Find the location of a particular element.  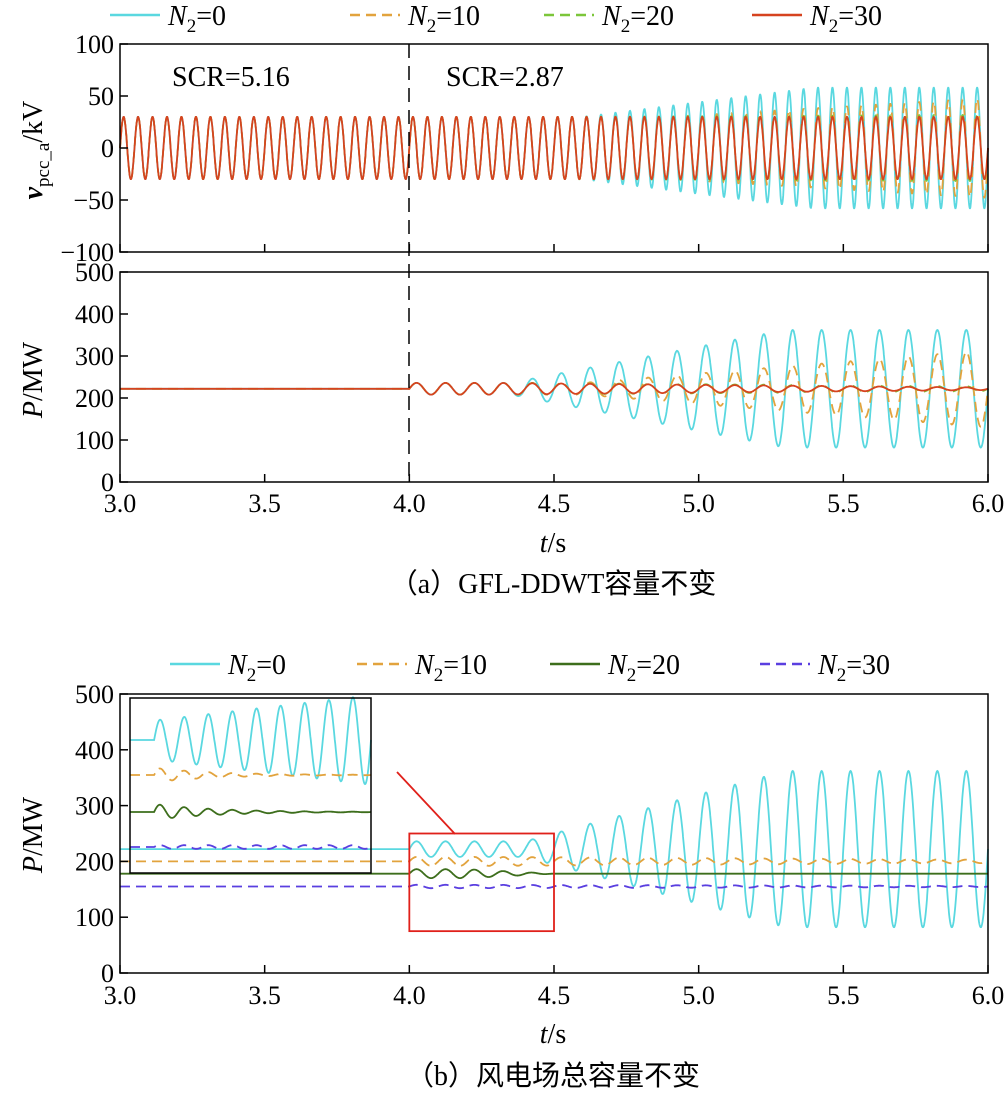

caption-a: （a）GFL-DDWT容量不变 is located at coordinates (553, 584).